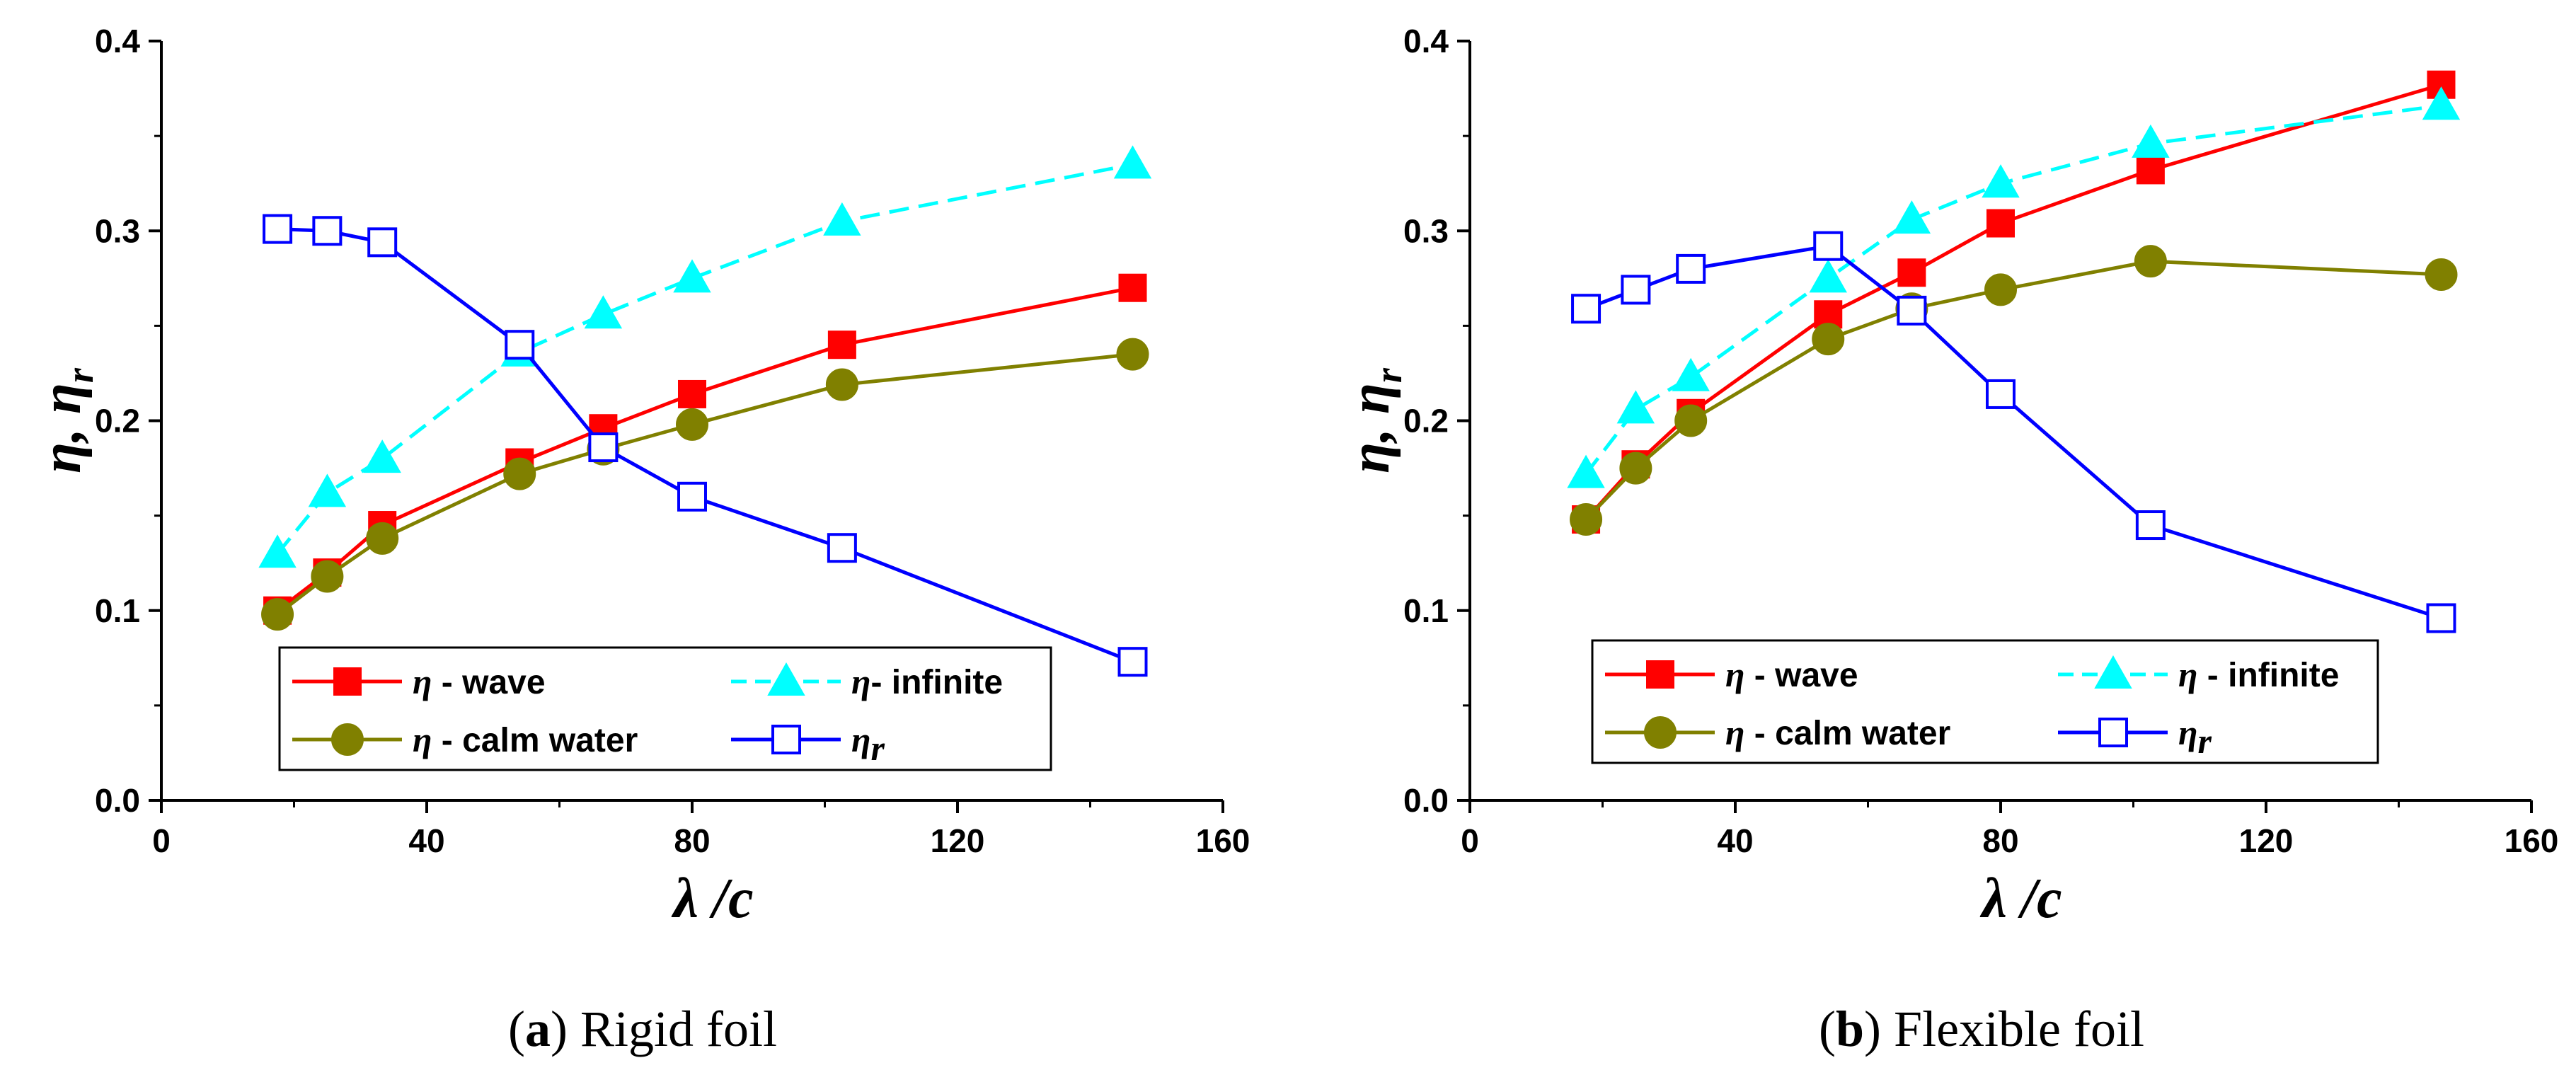  What do you see at coordinates (665, 708) in the screenshot?
I see `legend-box` at bounding box center [665, 708].